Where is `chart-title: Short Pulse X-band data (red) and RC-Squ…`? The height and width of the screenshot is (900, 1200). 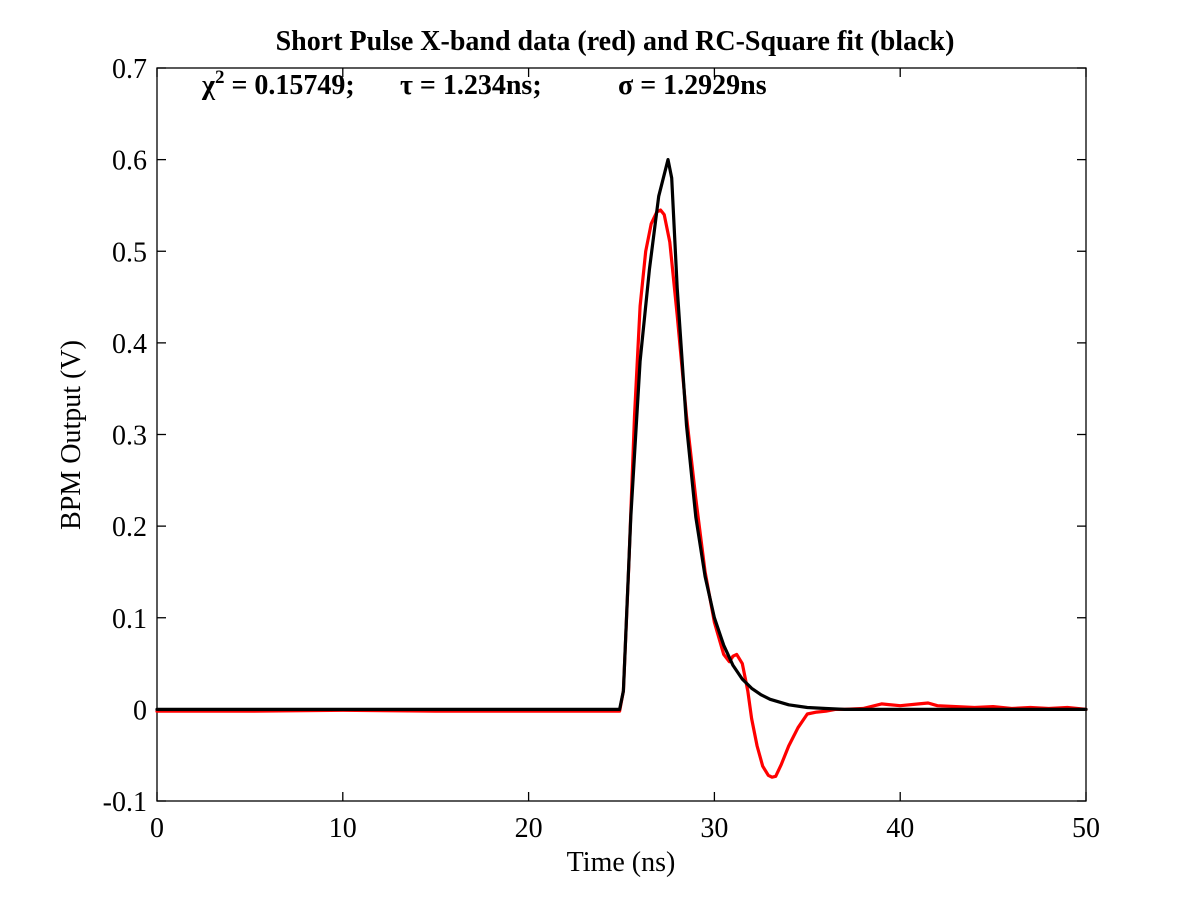 chart-title: Short Pulse X-band data (red) and RC-Squ… is located at coordinates (615, 41).